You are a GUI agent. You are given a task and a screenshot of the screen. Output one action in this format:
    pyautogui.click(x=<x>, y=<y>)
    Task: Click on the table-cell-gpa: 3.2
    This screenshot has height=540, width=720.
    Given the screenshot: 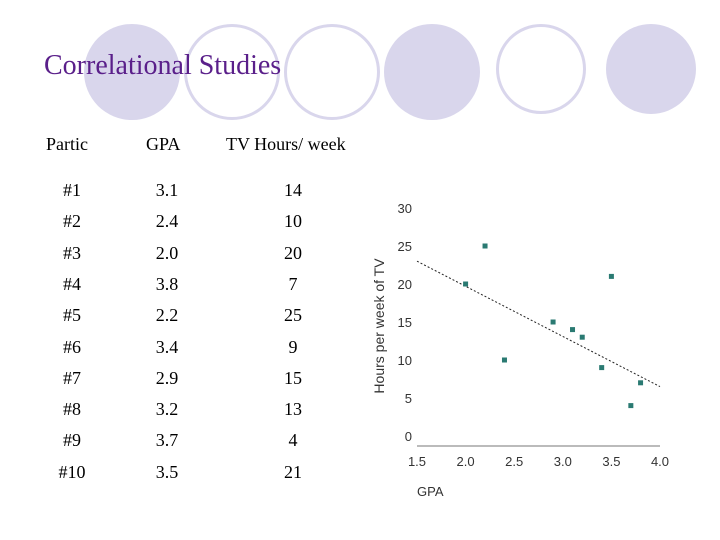 What is the action you would take?
    pyautogui.click(x=167, y=409)
    